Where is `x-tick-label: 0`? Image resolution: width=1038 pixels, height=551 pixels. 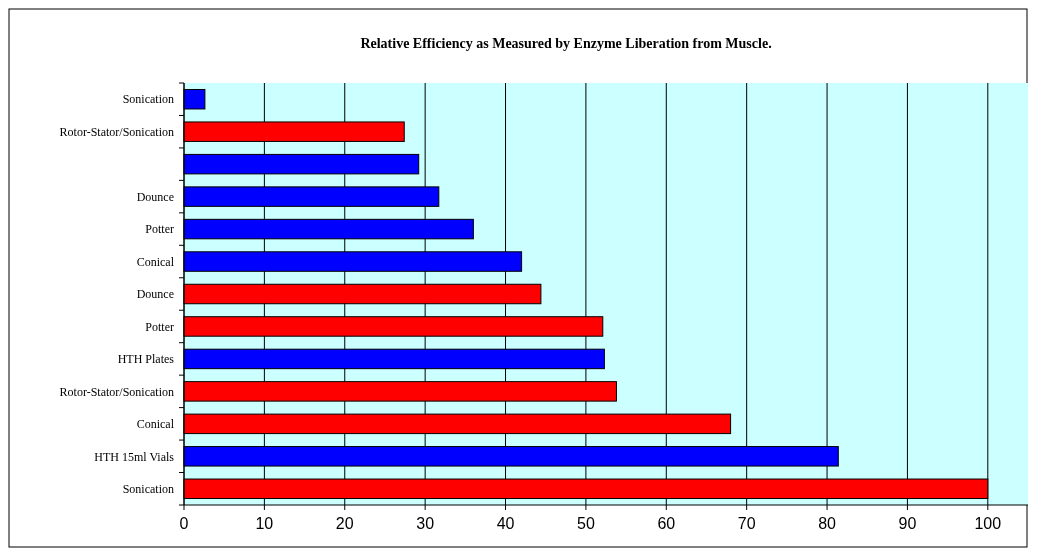
x-tick-label: 0 is located at coordinates (184, 523).